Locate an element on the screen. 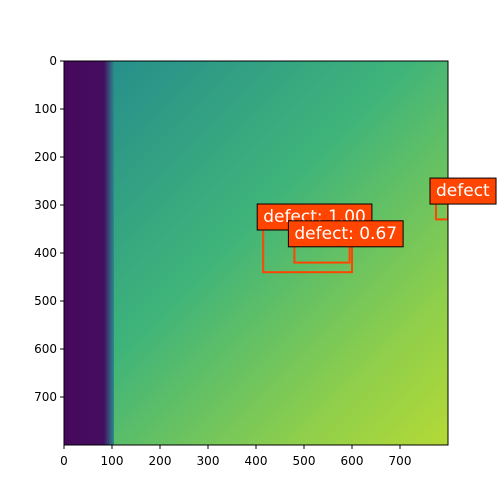 The width and height of the screenshot is (500, 500). box-label: defect: 0.67 is located at coordinates (345, 234).